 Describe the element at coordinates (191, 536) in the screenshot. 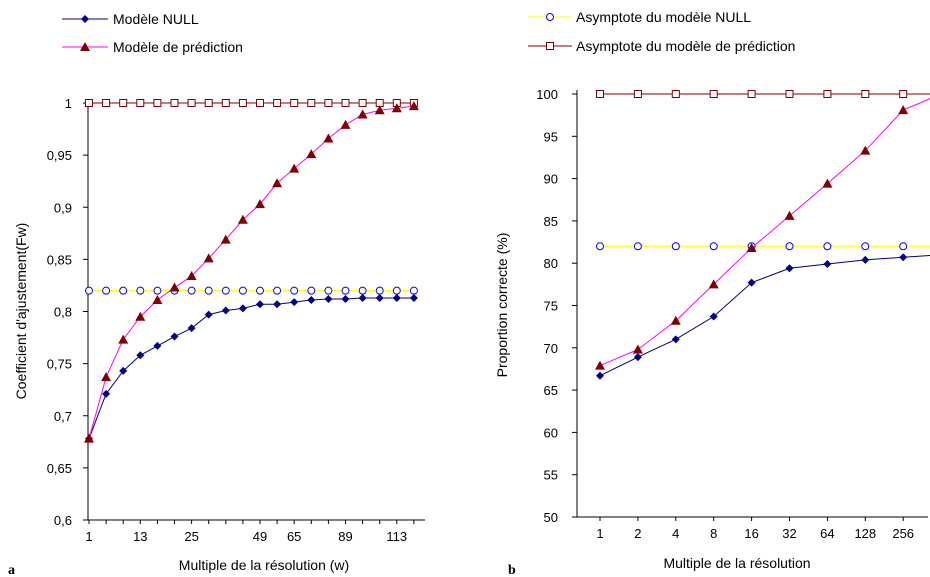

I see `x-tick-label: 25` at that location.